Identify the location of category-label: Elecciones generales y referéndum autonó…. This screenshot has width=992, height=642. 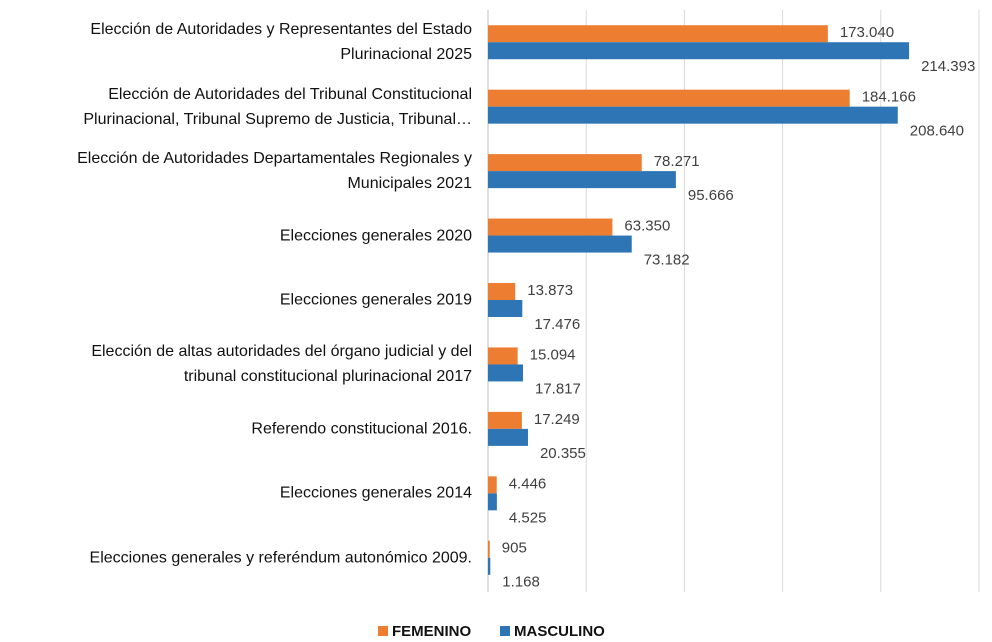
(280, 558).